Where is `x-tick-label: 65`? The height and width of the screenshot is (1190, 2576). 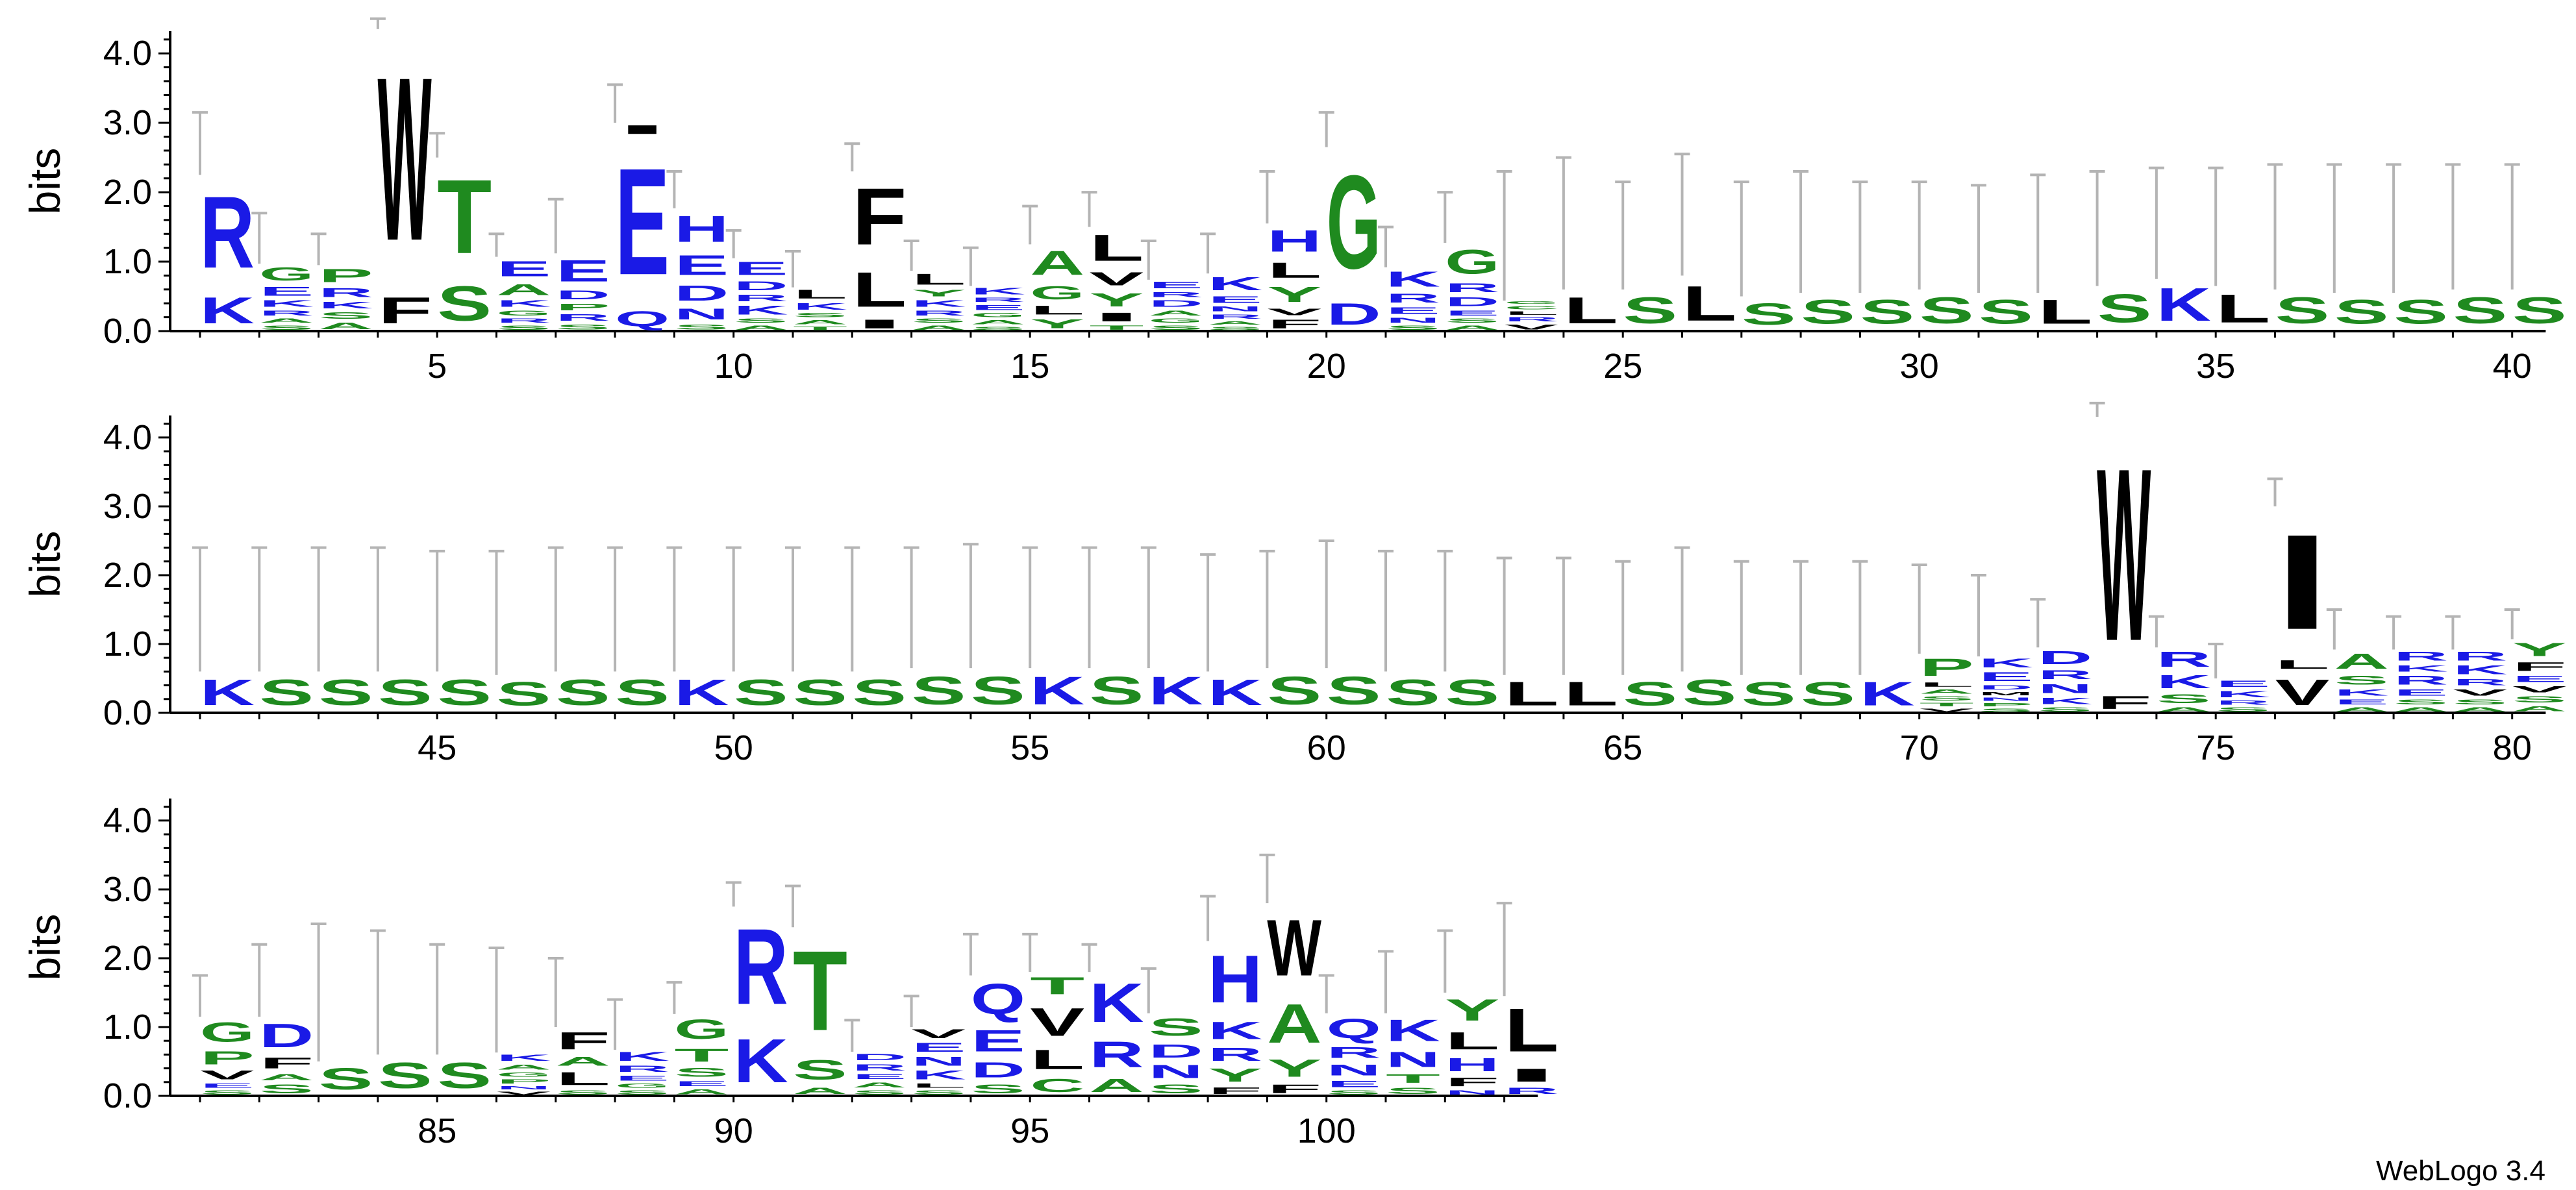 x-tick-label: 65 is located at coordinates (1622, 747).